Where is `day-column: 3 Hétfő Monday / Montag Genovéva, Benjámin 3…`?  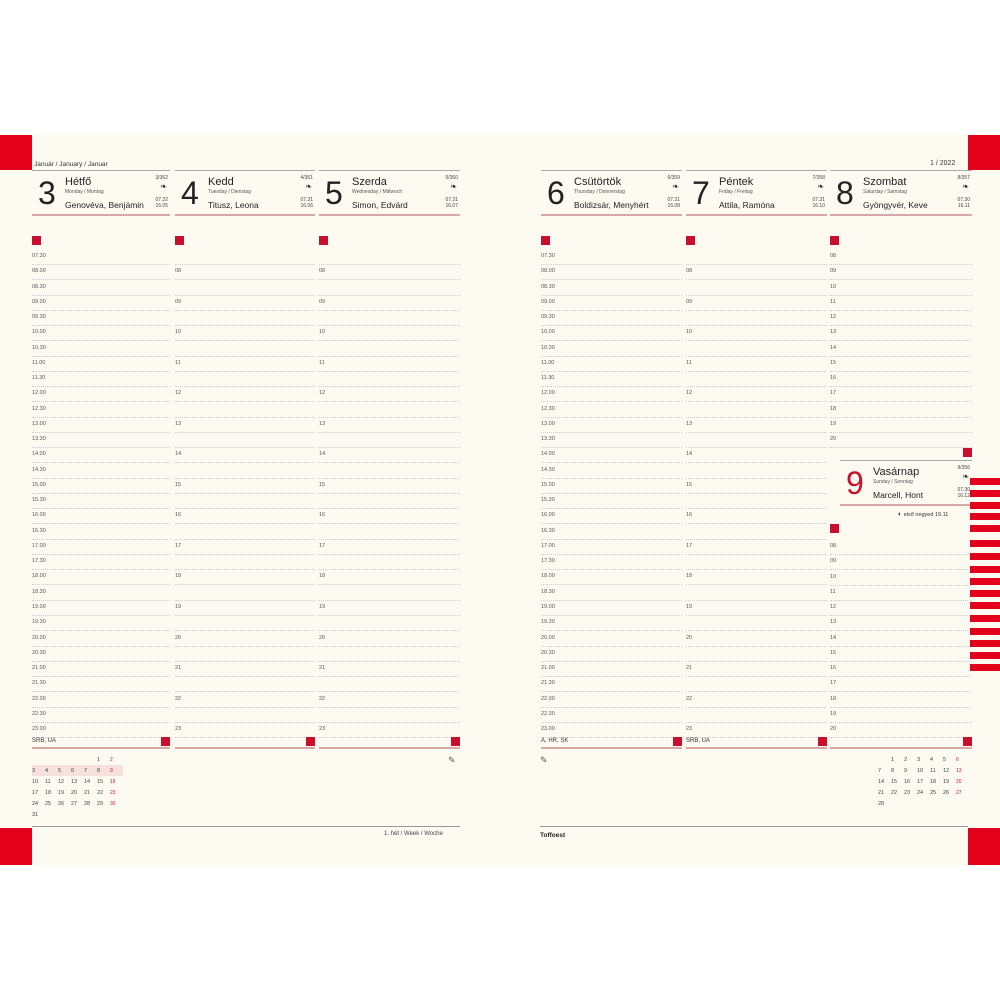 day-column: 3 Hétfő Monday / Montag Genovéva, Benjámin 3… is located at coordinates (101, 465).